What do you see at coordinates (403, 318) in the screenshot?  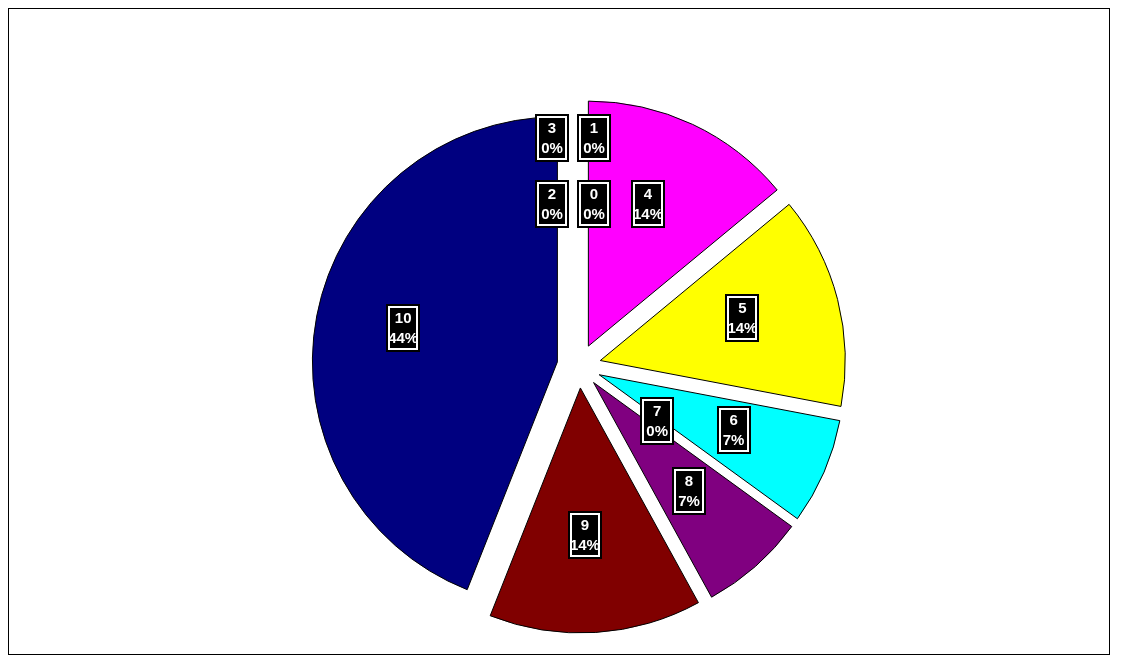 I see `slice-label: 10` at bounding box center [403, 318].